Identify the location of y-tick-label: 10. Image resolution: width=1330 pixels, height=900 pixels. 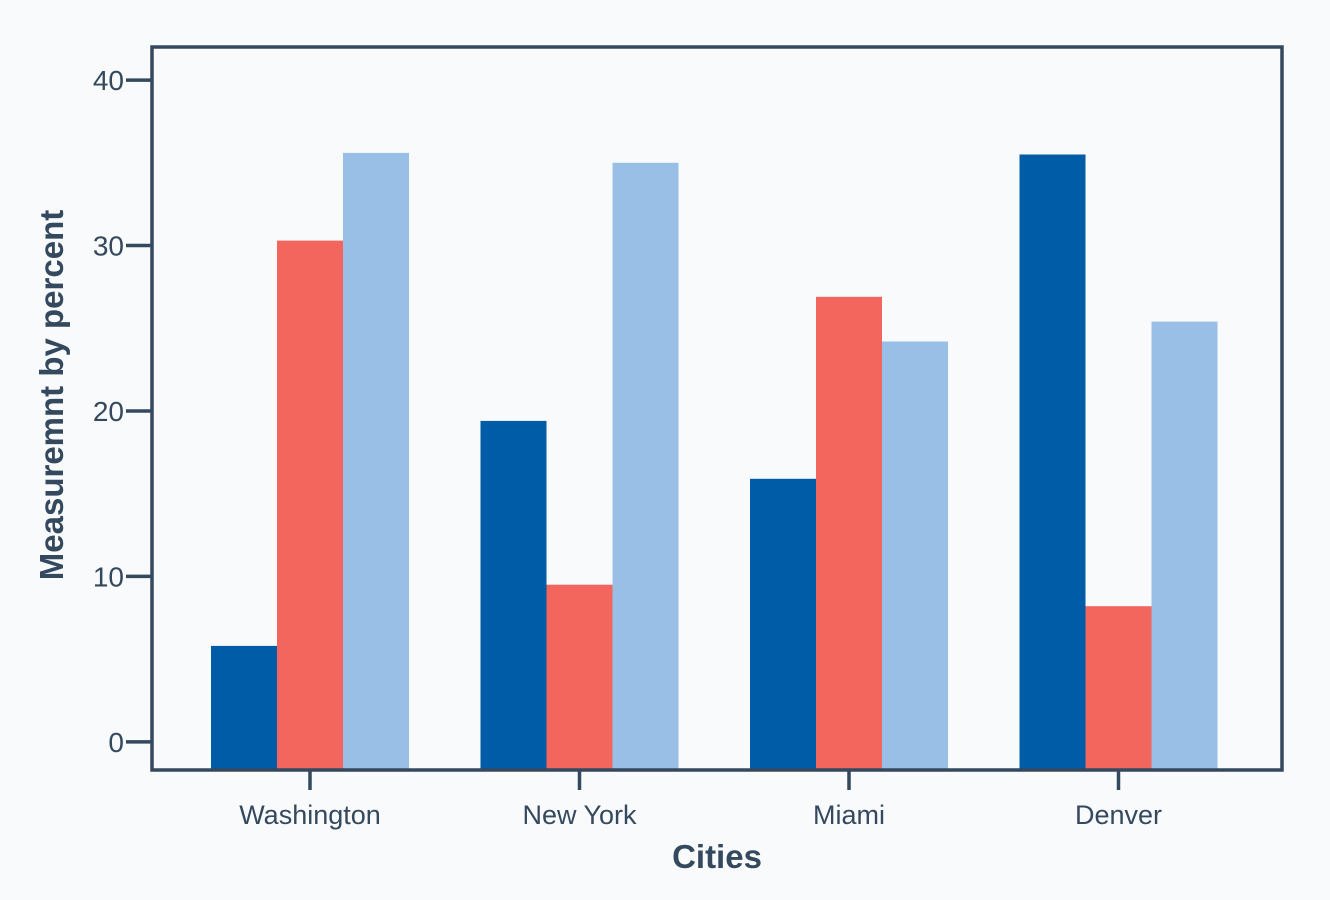
(108, 576).